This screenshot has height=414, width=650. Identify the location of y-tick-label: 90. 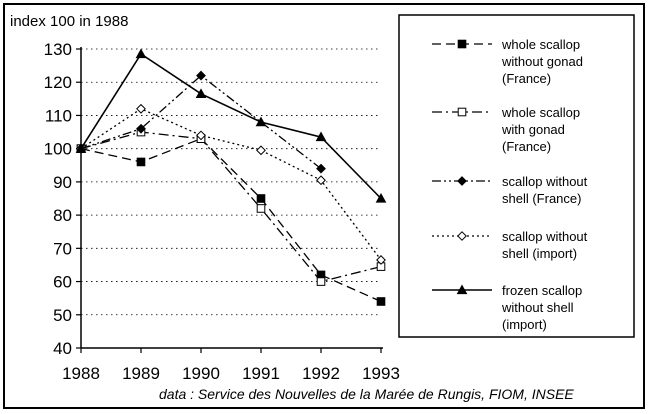
(62, 182).